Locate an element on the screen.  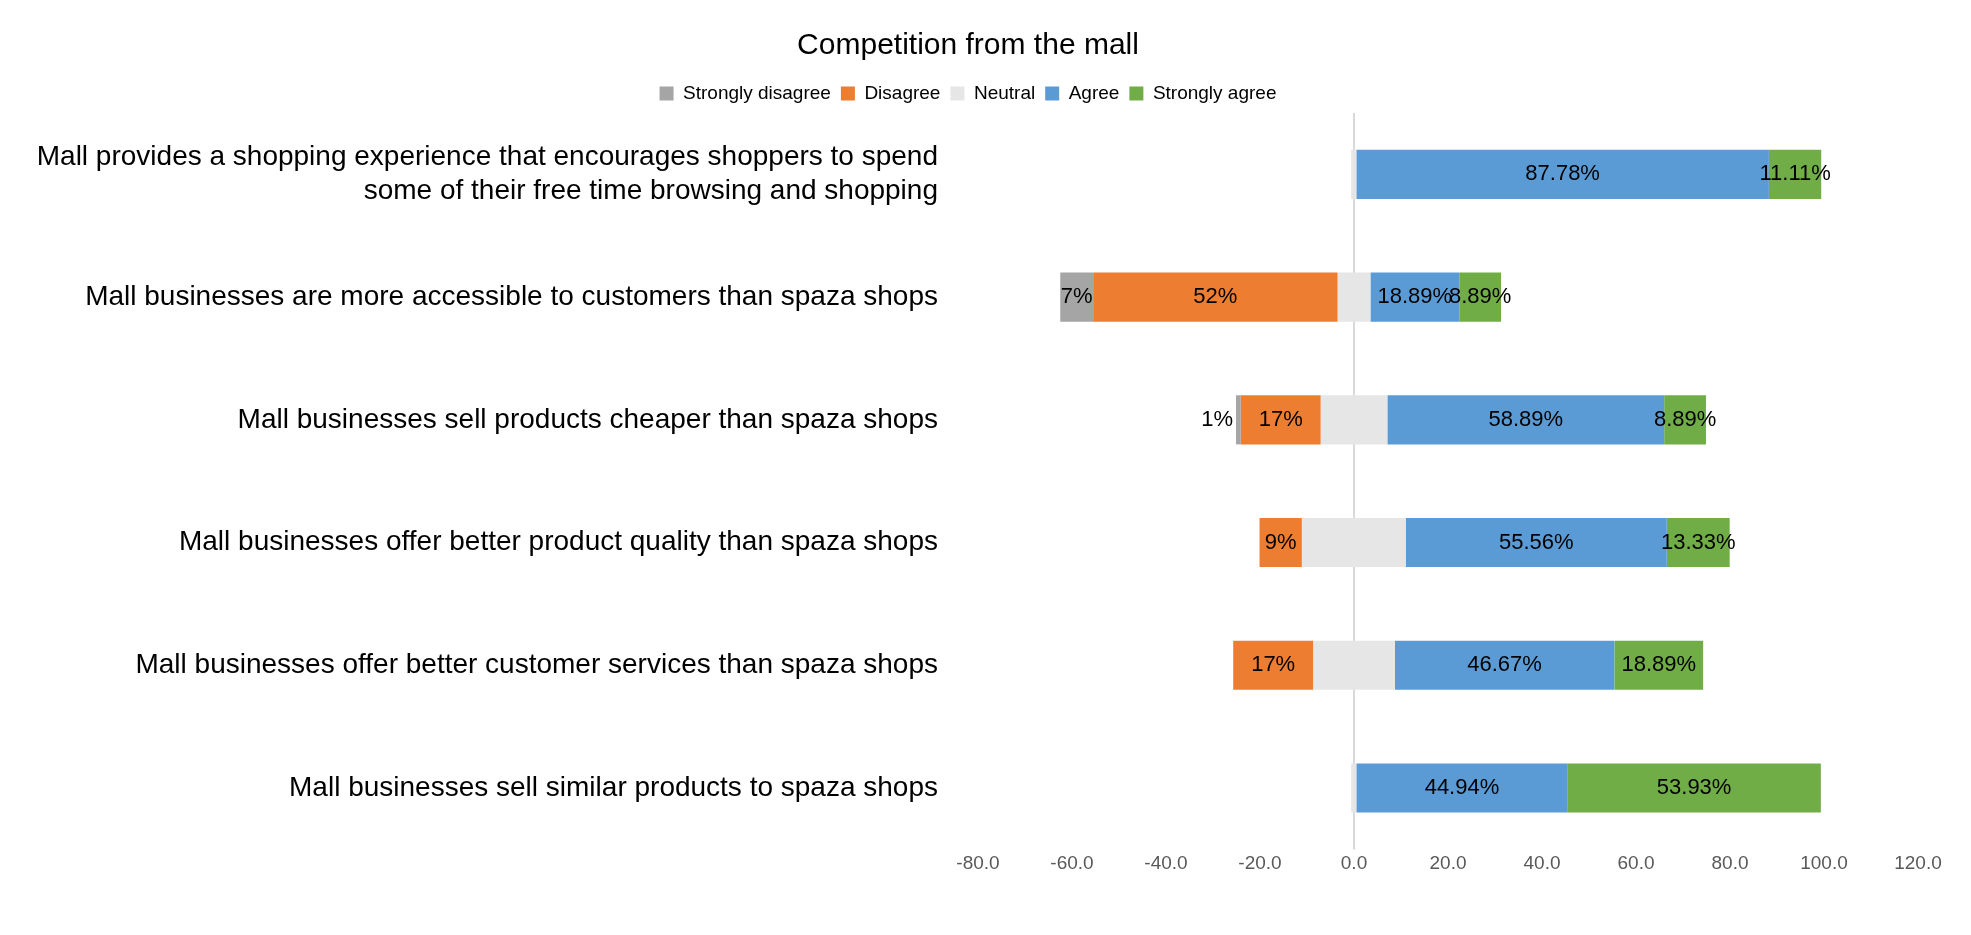
data-label: 53.93% is located at coordinates (1694, 787).